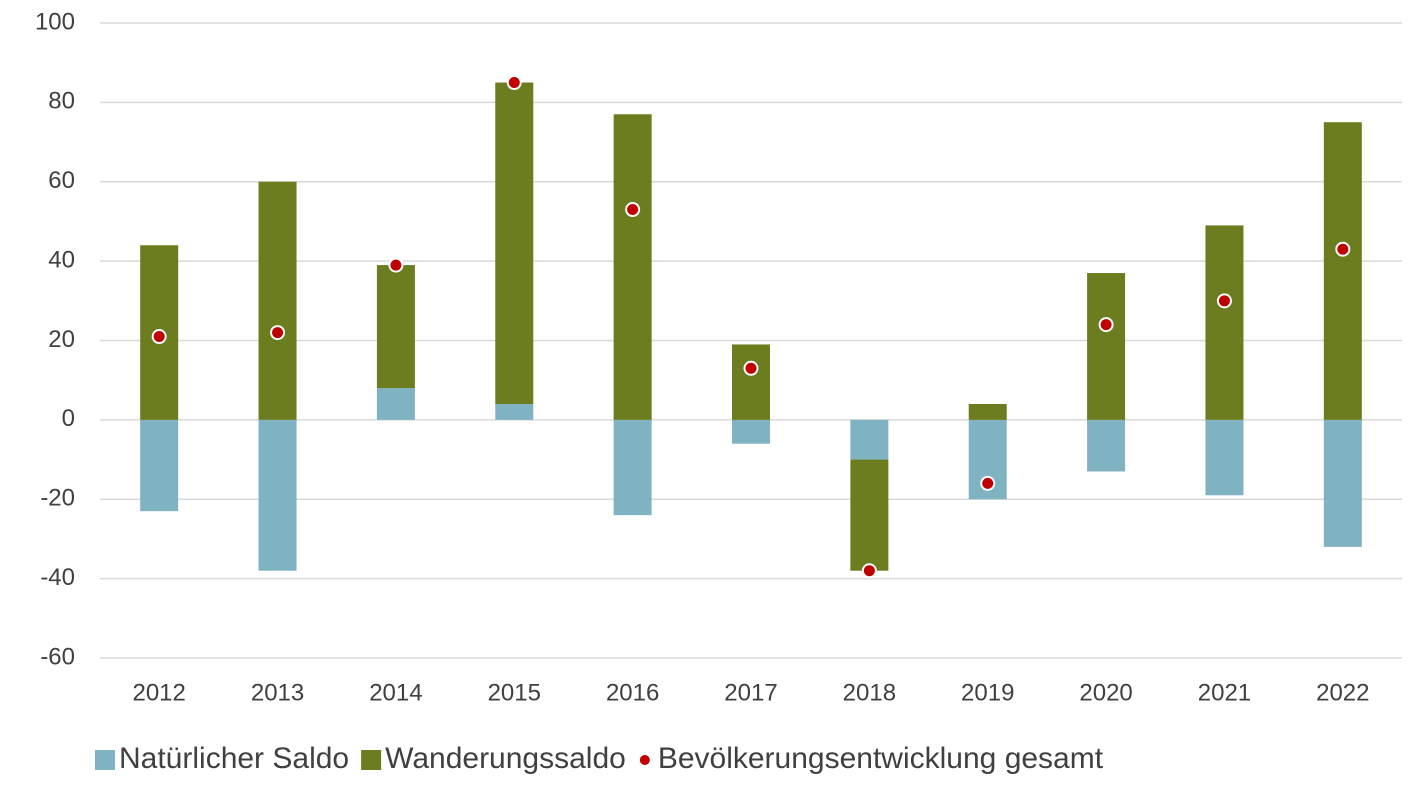  I want to click on y-tick-label: 20, so click(61, 339).